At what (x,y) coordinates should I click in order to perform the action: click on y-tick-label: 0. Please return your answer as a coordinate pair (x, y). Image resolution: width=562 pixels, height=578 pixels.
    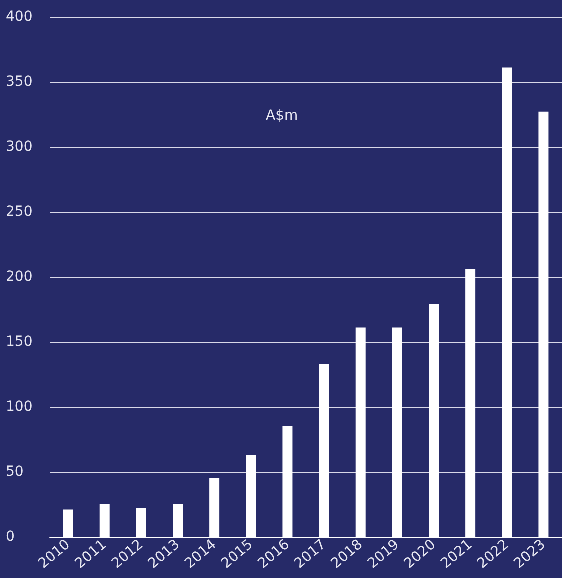
    Looking at the image, I should click on (10, 537).